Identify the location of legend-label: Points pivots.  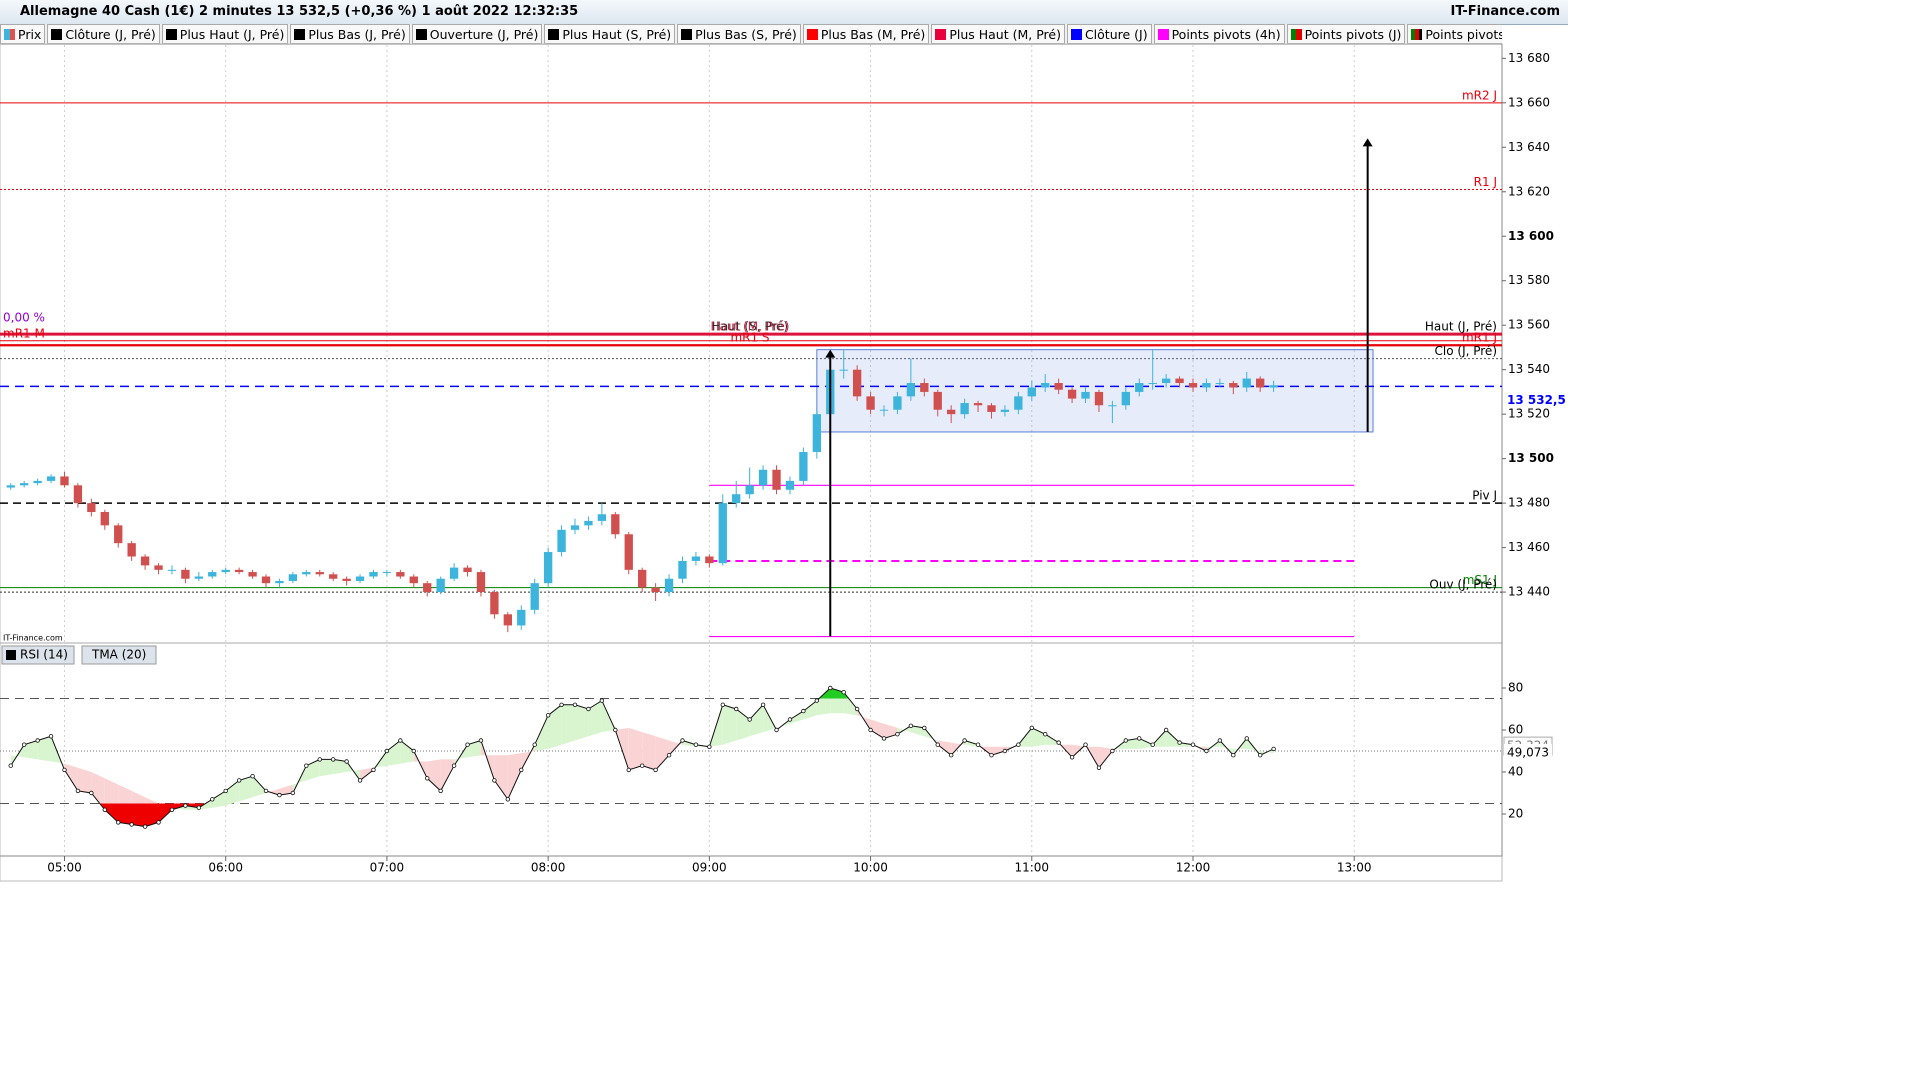
(1463, 34).